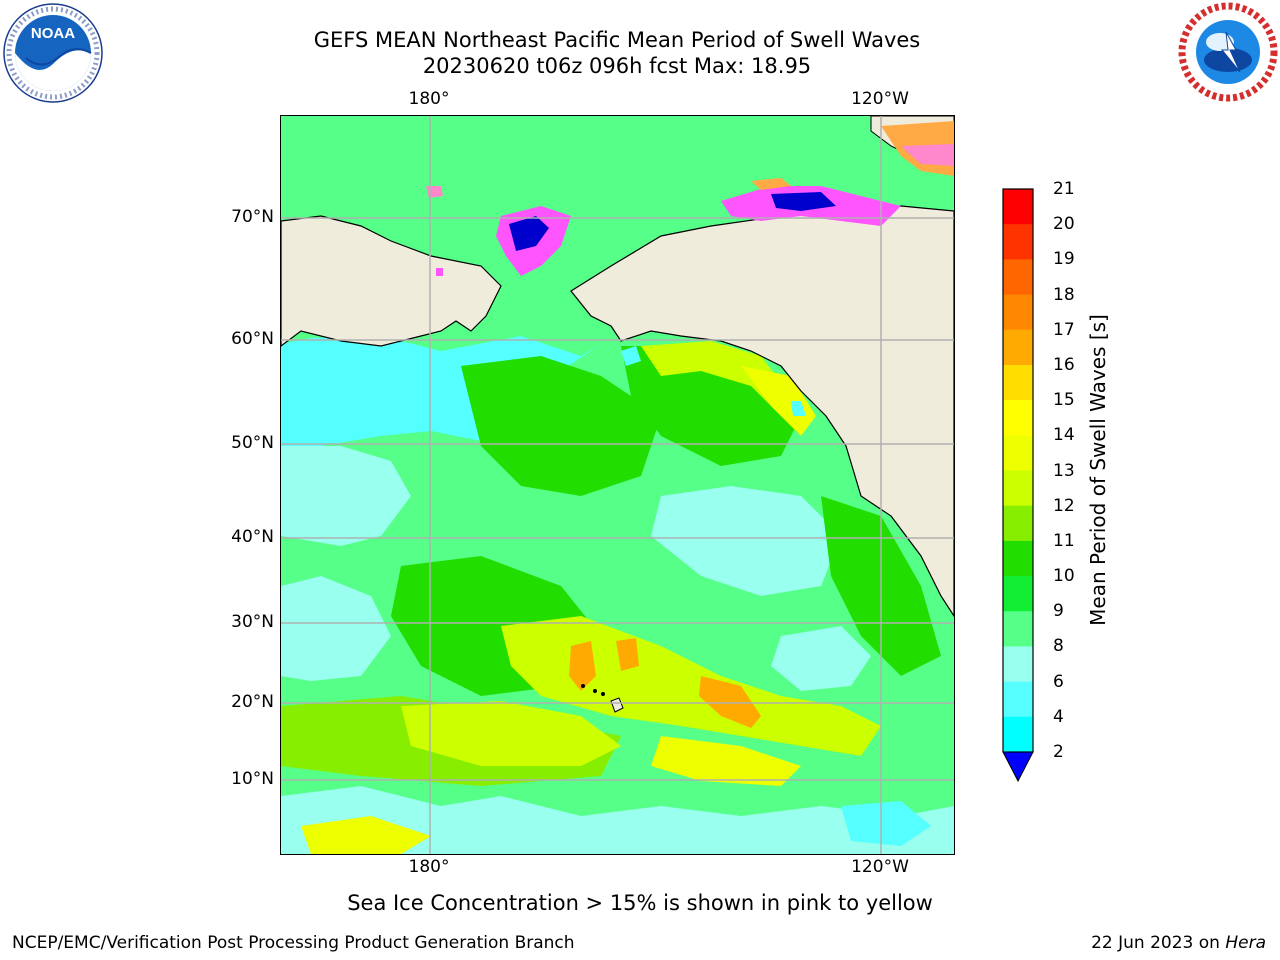 The width and height of the screenshot is (1280, 960). What do you see at coordinates (803, 201) in the screenshot?
I see `sea-ice-beaufort-core` at bounding box center [803, 201].